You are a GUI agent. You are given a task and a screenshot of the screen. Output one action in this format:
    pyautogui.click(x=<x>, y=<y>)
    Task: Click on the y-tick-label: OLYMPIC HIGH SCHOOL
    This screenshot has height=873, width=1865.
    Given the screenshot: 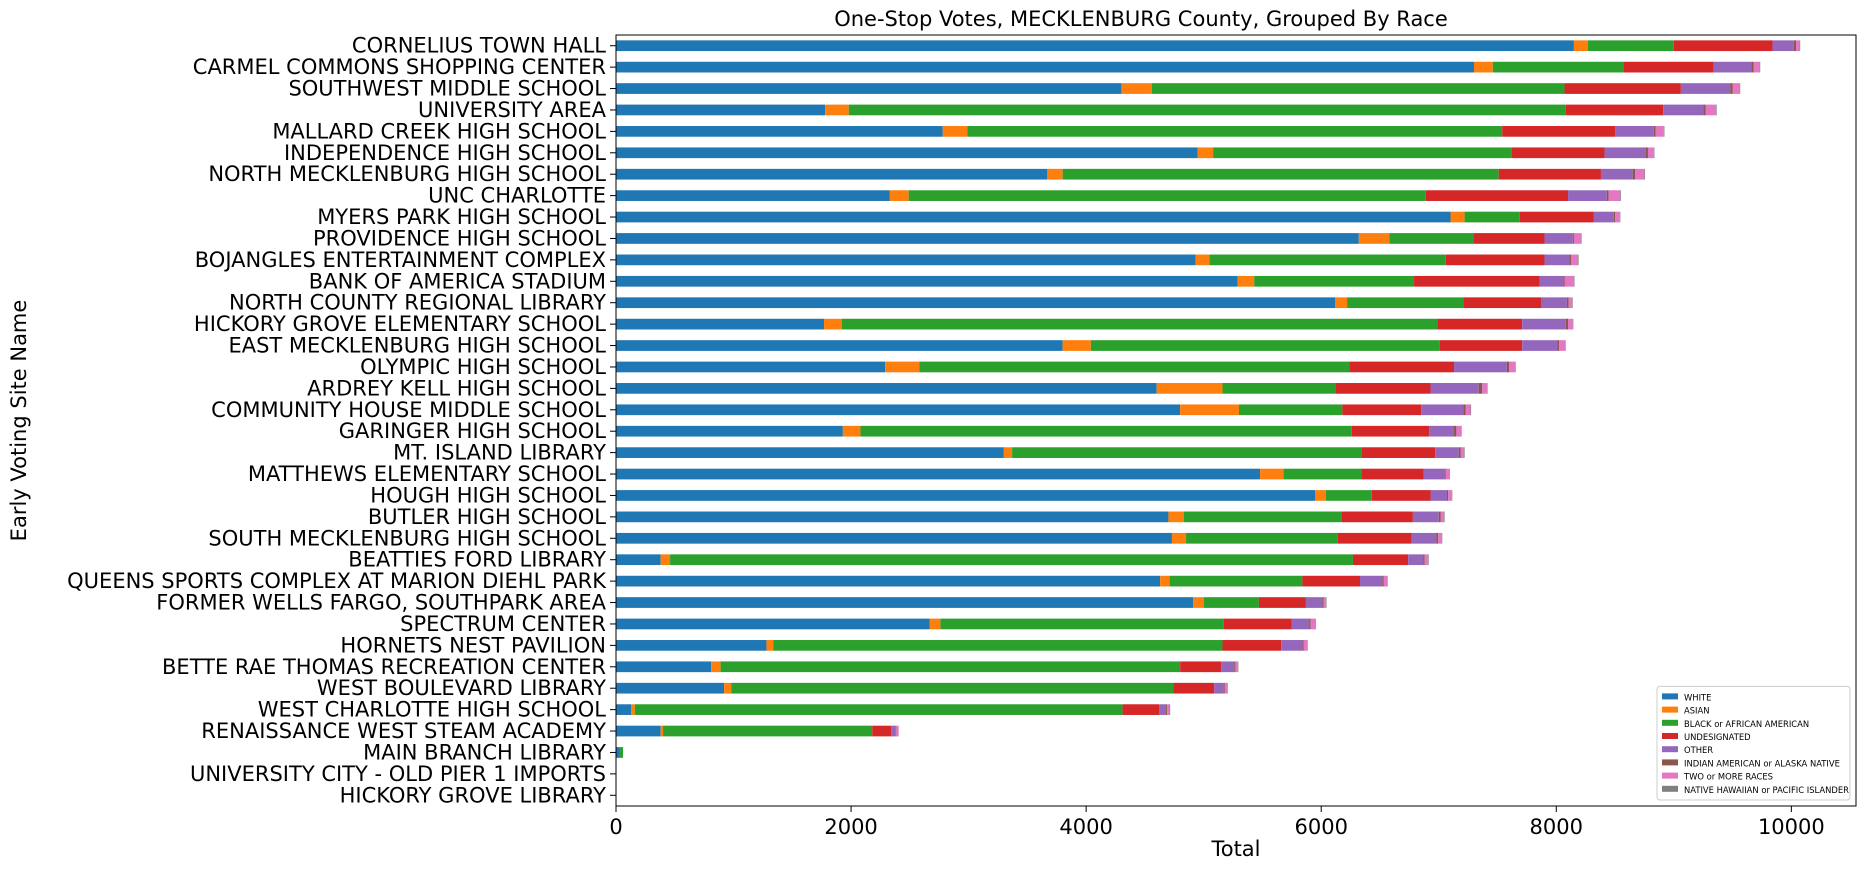 What is the action you would take?
    pyautogui.click(x=483, y=367)
    